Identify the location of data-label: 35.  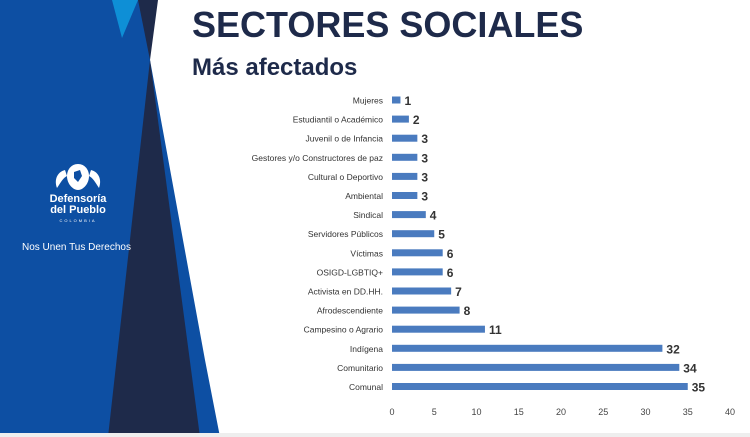
(699, 388).